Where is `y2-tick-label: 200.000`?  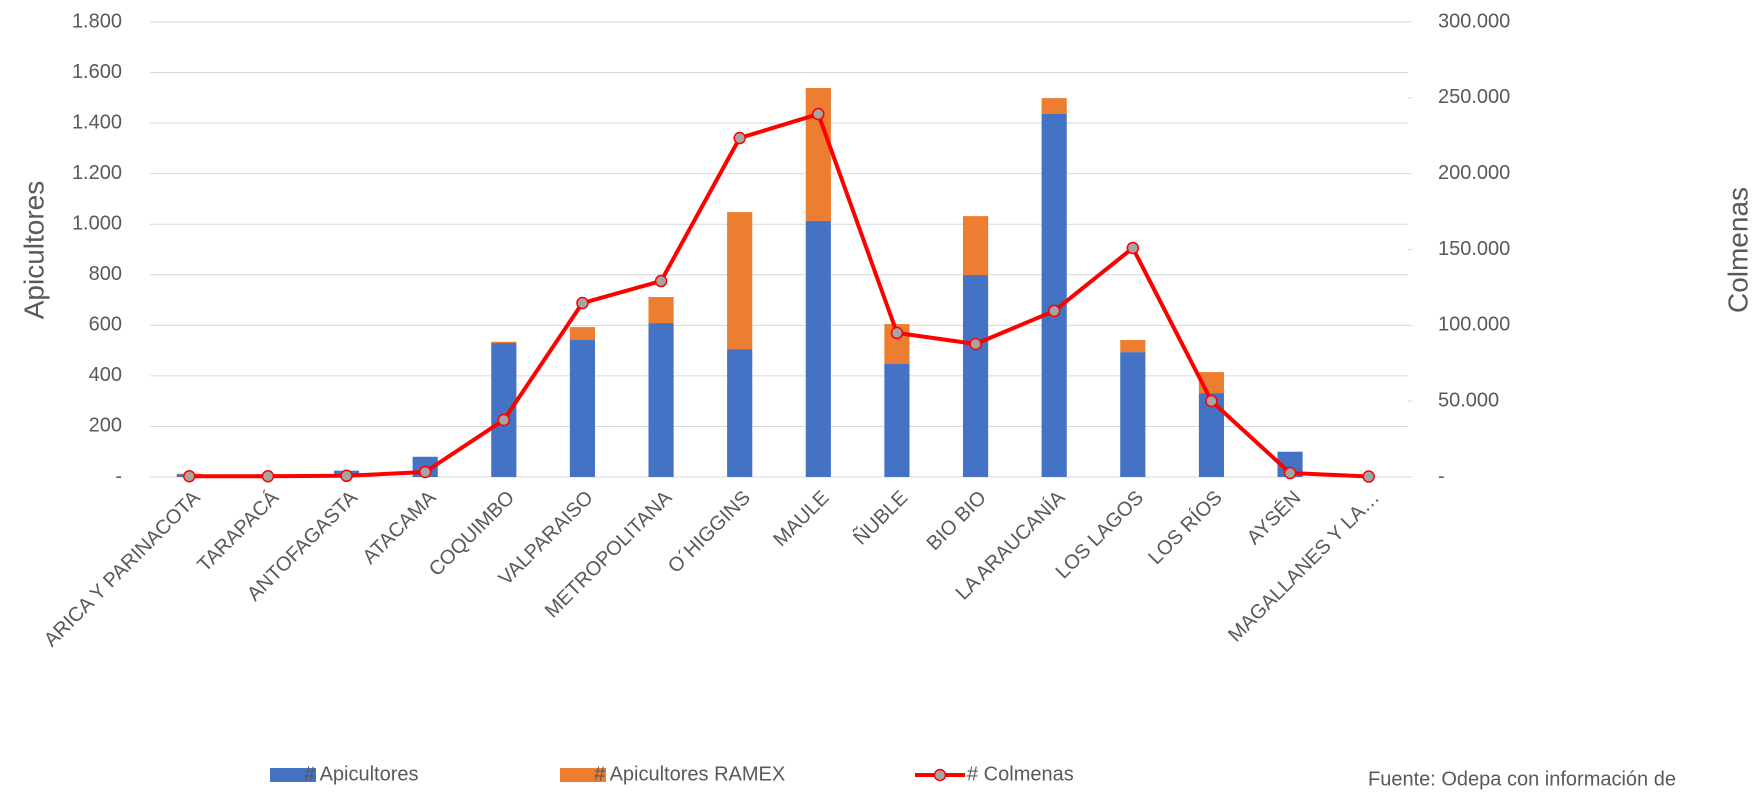
y2-tick-label: 200.000 is located at coordinates (1474, 173).